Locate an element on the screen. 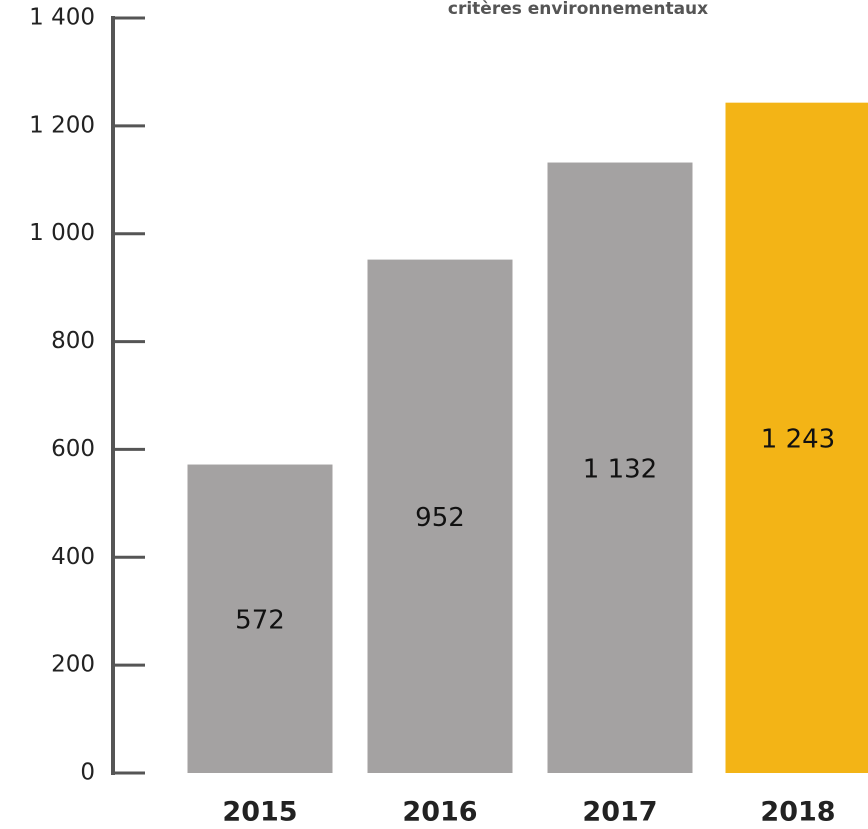  value-label: 572 is located at coordinates (260, 620).